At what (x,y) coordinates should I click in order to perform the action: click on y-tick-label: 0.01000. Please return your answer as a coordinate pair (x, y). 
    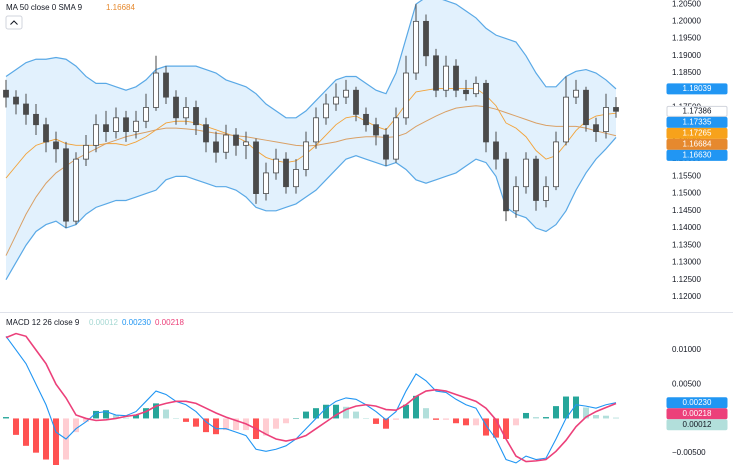
    Looking at the image, I should click on (686, 349).